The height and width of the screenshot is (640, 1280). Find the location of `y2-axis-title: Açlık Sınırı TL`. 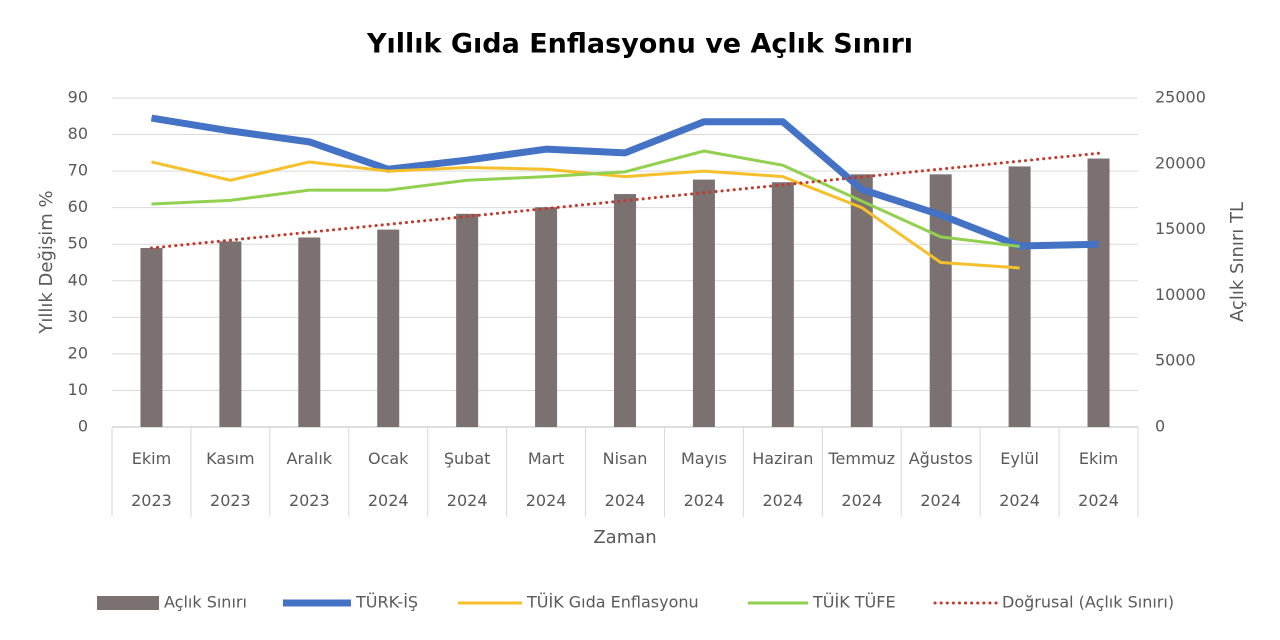

y2-axis-title: Açlık Sınırı TL is located at coordinates (1237, 262).